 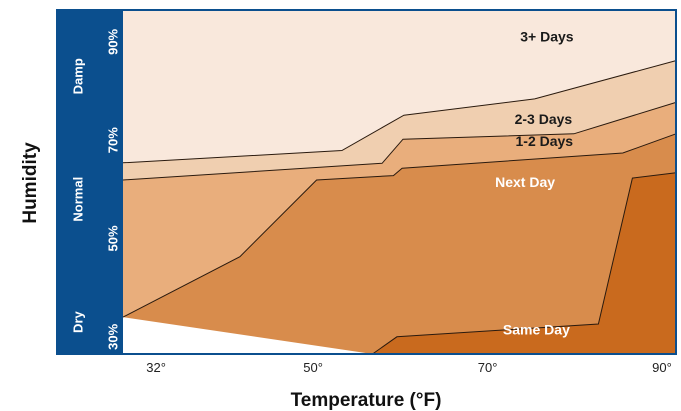 What do you see at coordinates (313, 367) in the screenshot?
I see `x-tick-label: 50°` at bounding box center [313, 367].